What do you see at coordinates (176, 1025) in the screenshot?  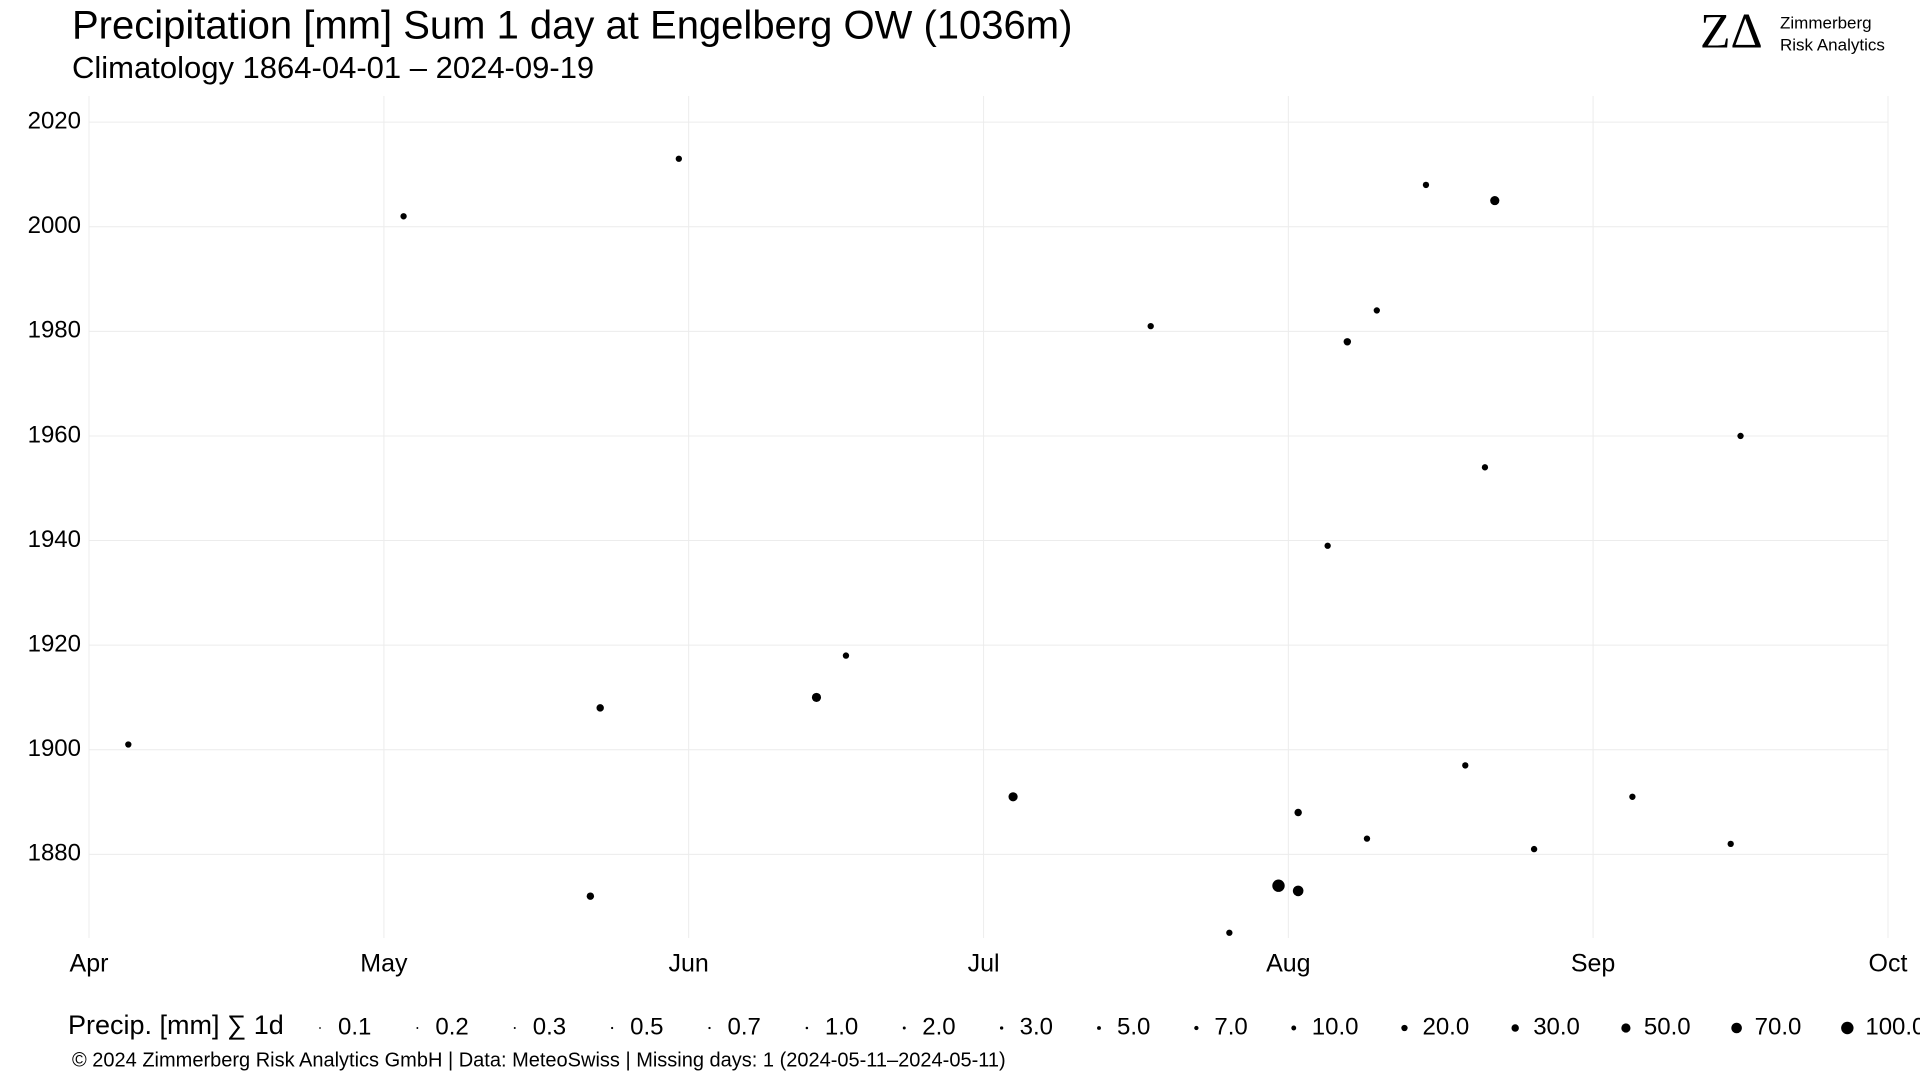 I see `size-legend-title: Precip. [mm] ∑ 1d` at bounding box center [176, 1025].